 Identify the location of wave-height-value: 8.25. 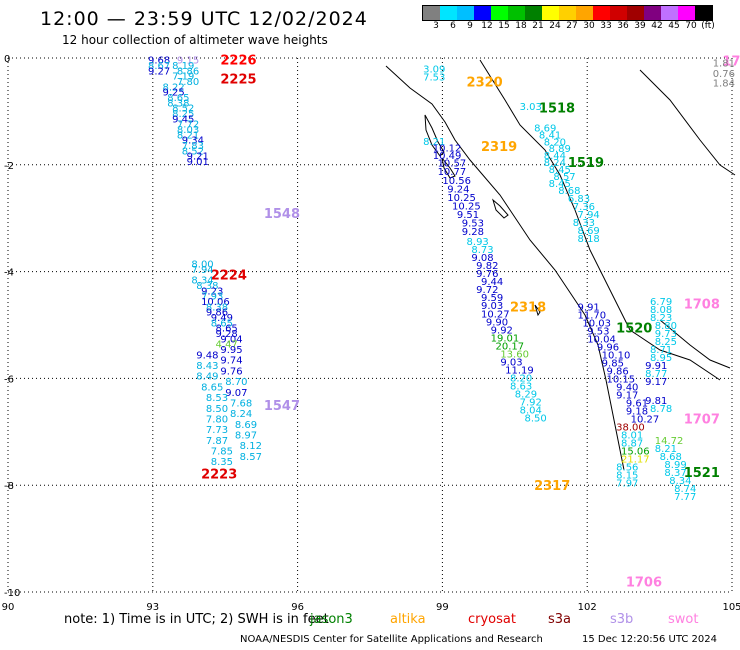
(183, 114).